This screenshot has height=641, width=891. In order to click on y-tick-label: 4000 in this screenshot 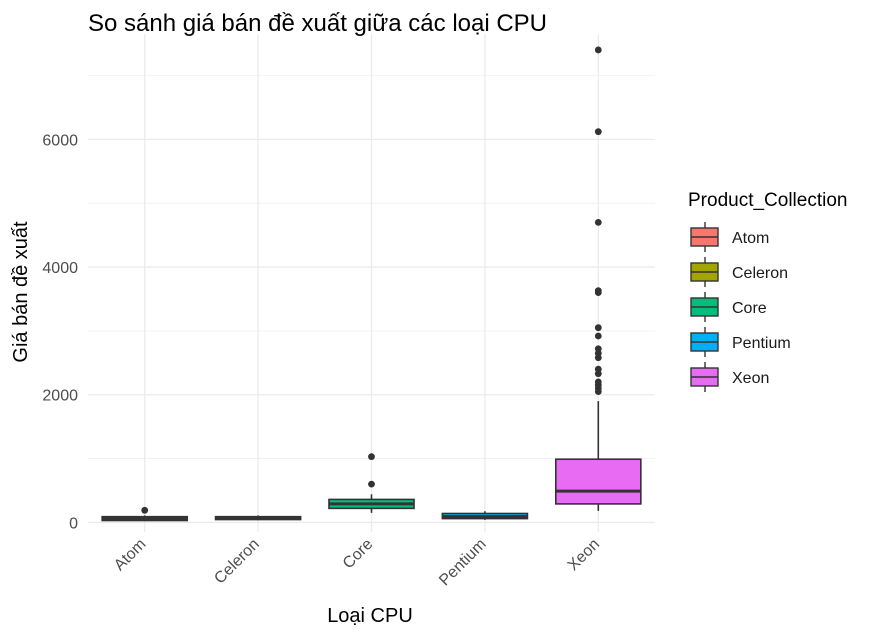, I will do `click(60, 268)`.